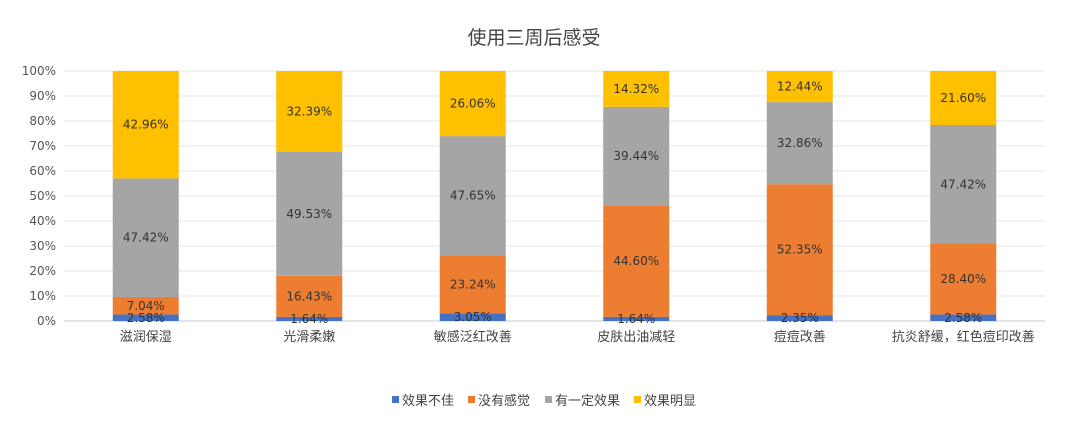 This screenshot has width=1080, height=438. What do you see at coordinates (42, 196) in the screenshot?
I see `y-tick-label: 50%` at bounding box center [42, 196].